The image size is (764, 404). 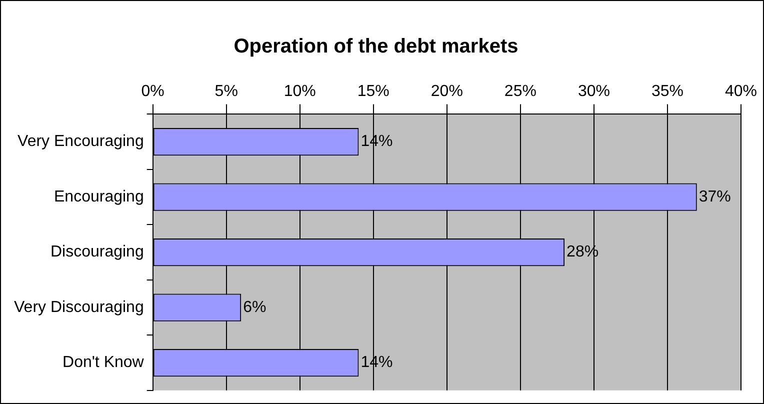 What do you see at coordinates (226, 91) in the screenshot?
I see `x-tick-label: 5%` at bounding box center [226, 91].